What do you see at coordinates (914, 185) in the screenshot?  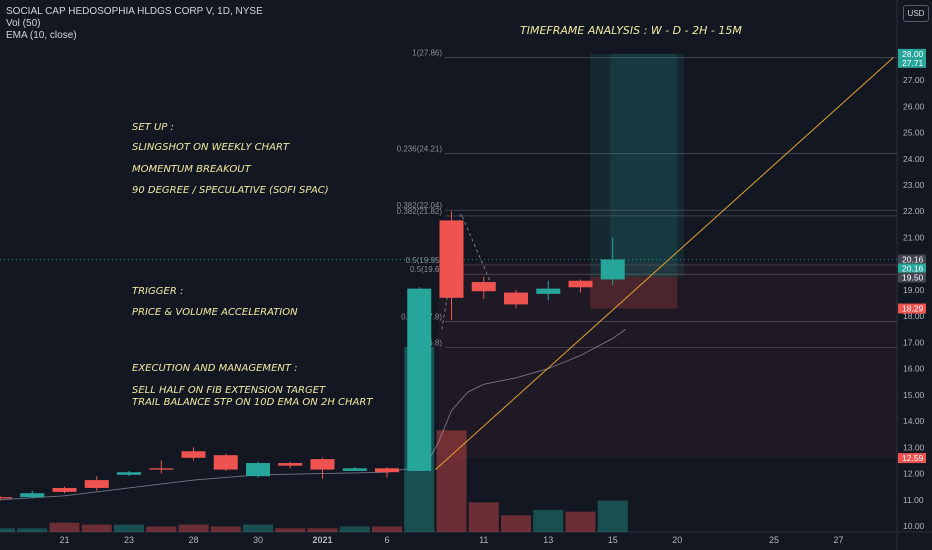 I see `price-tick-label: 23.00` at bounding box center [914, 185].